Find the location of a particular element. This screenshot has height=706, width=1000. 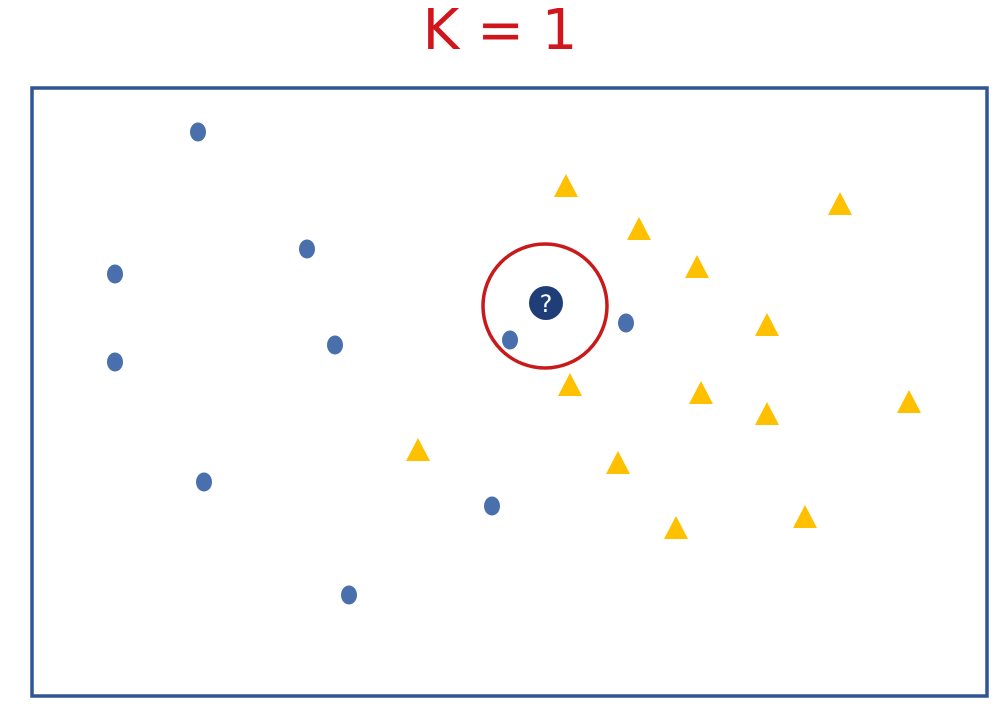

question-mark-icon: ? is located at coordinates (546, 304).